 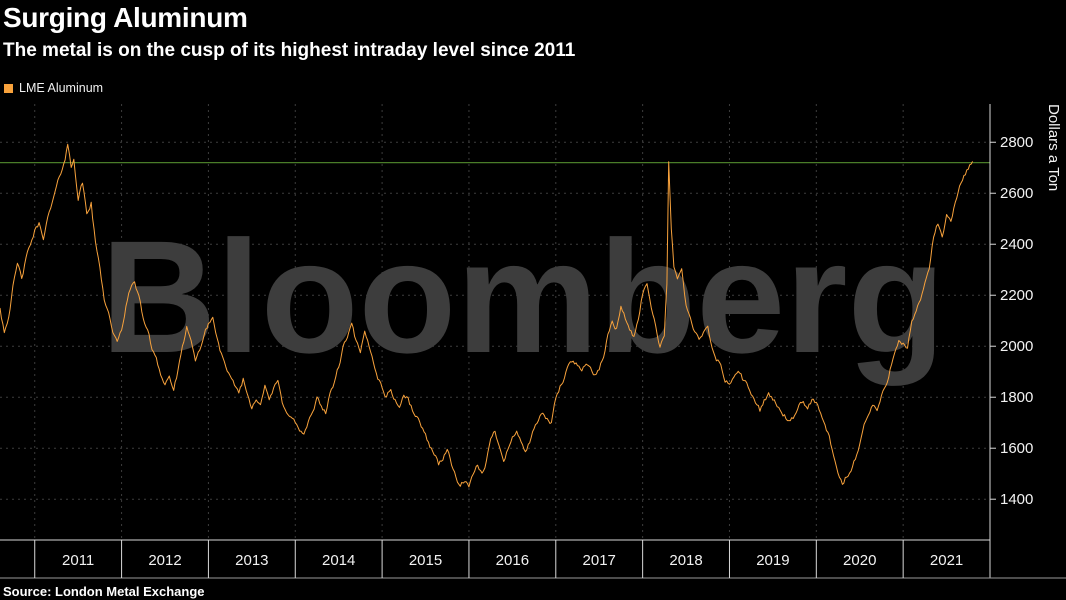 What do you see at coordinates (338, 560) in the screenshot?
I see `x-axis-tick-label: 2014` at bounding box center [338, 560].